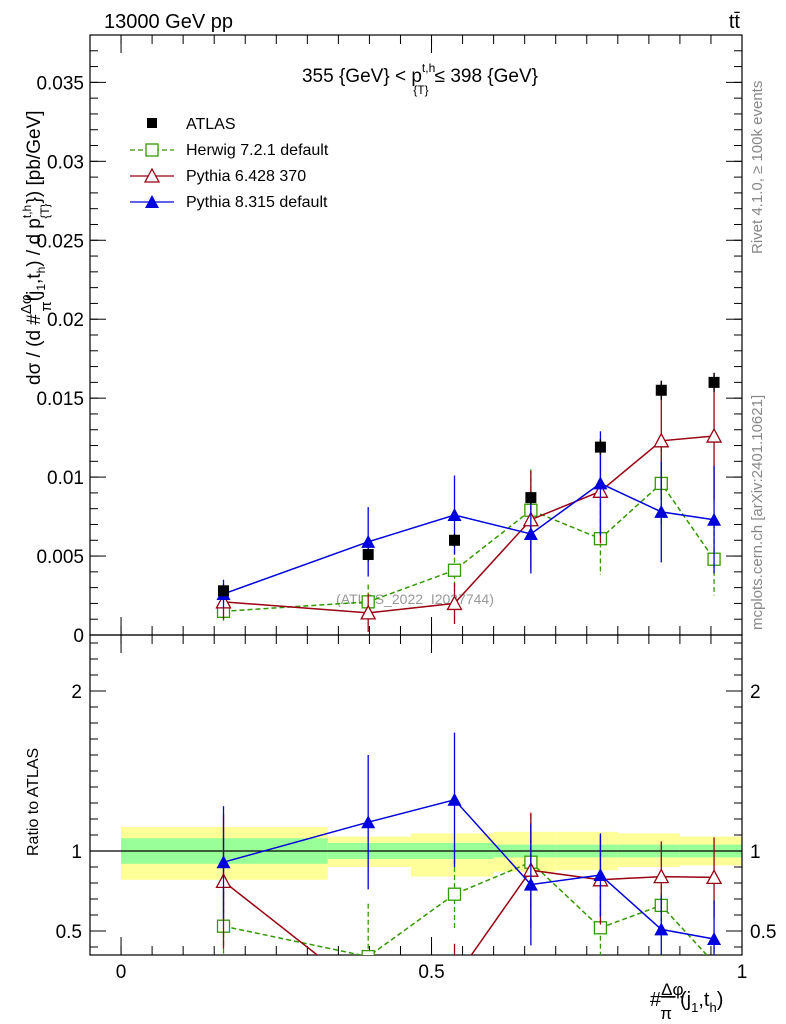 This screenshot has height=1024, width=786. Describe the element at coordinates (686, 1001) in the screenshot. I see `x-axis-label: #Δφ π(j1,th)` at that location.